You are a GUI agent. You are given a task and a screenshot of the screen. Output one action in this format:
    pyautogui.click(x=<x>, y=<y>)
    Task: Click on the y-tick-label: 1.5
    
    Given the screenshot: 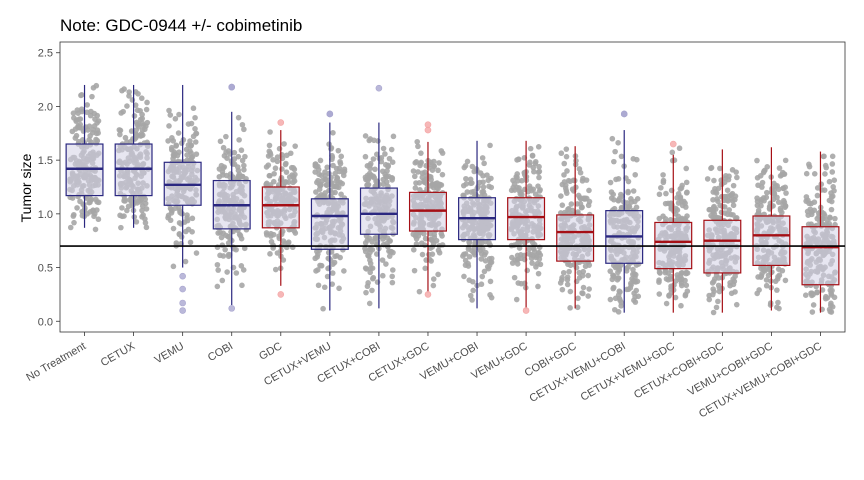 What is the action you would take?
    pyautogui.click(x=45, y=161)
    